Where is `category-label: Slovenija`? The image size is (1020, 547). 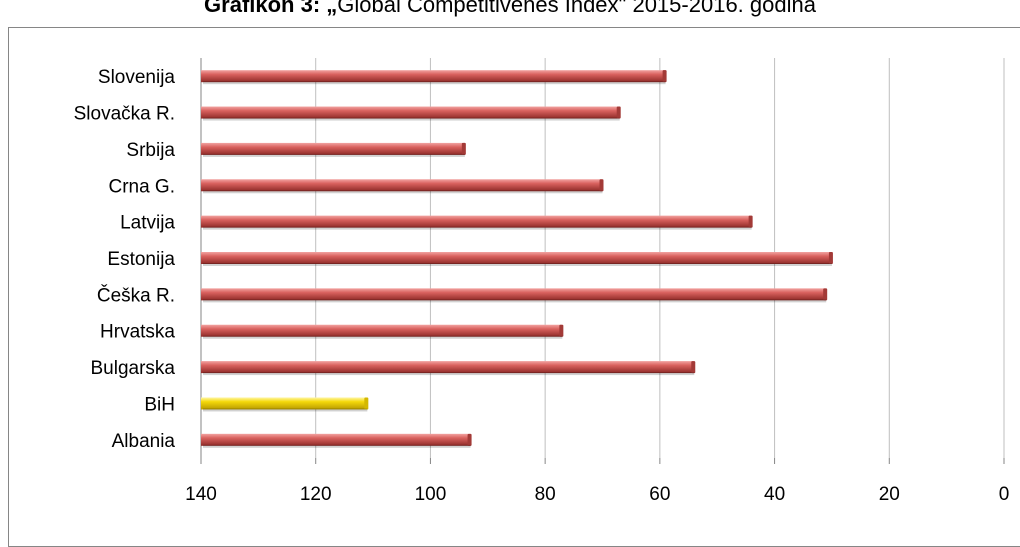
category-label: Slovenija is located at coordinates (137, 77).